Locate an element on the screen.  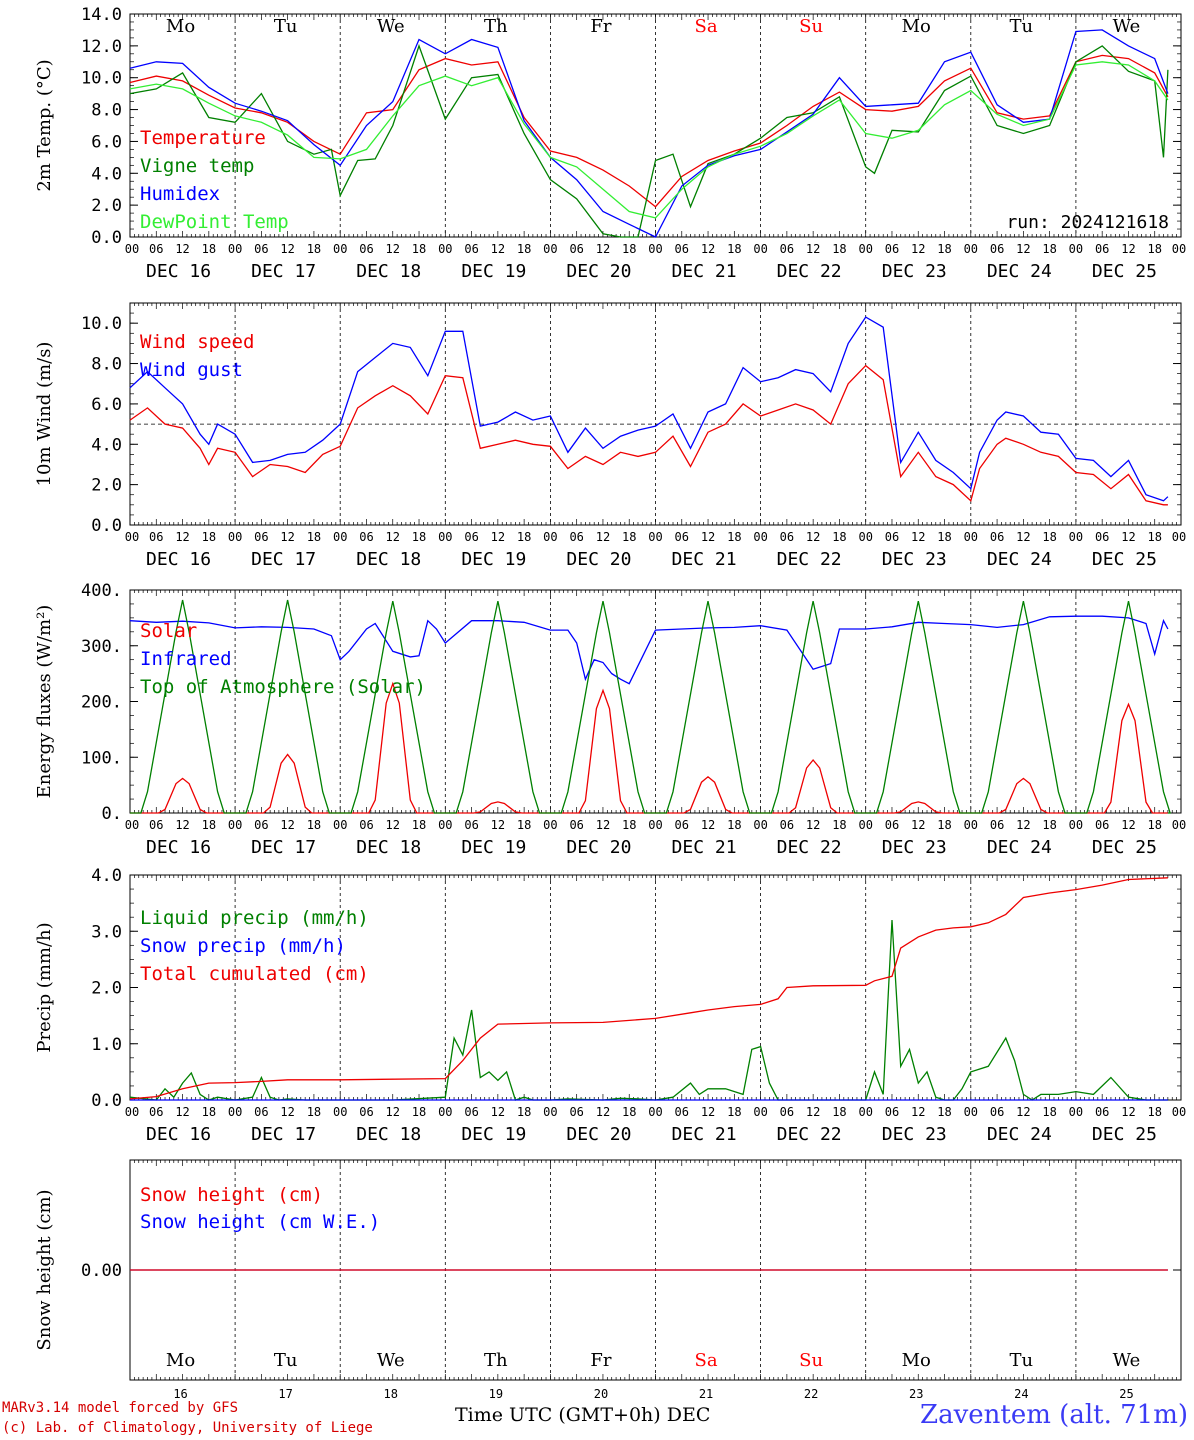
y-tick-label: 400. is located at coordinates (101, 591).